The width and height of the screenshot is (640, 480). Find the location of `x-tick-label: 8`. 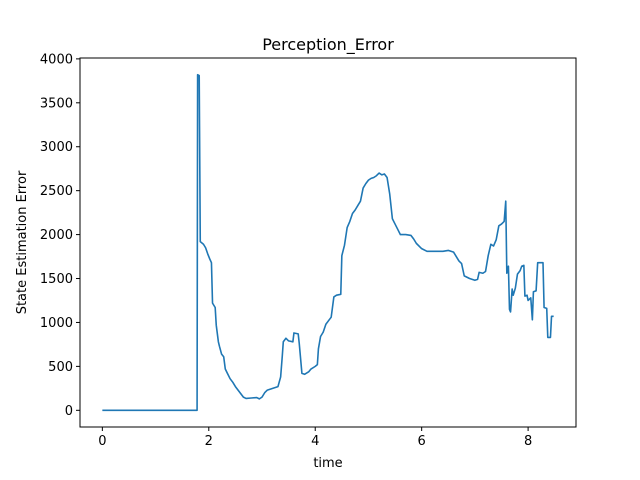

x-tick-label: 8 is located at coordinates (528, 441).